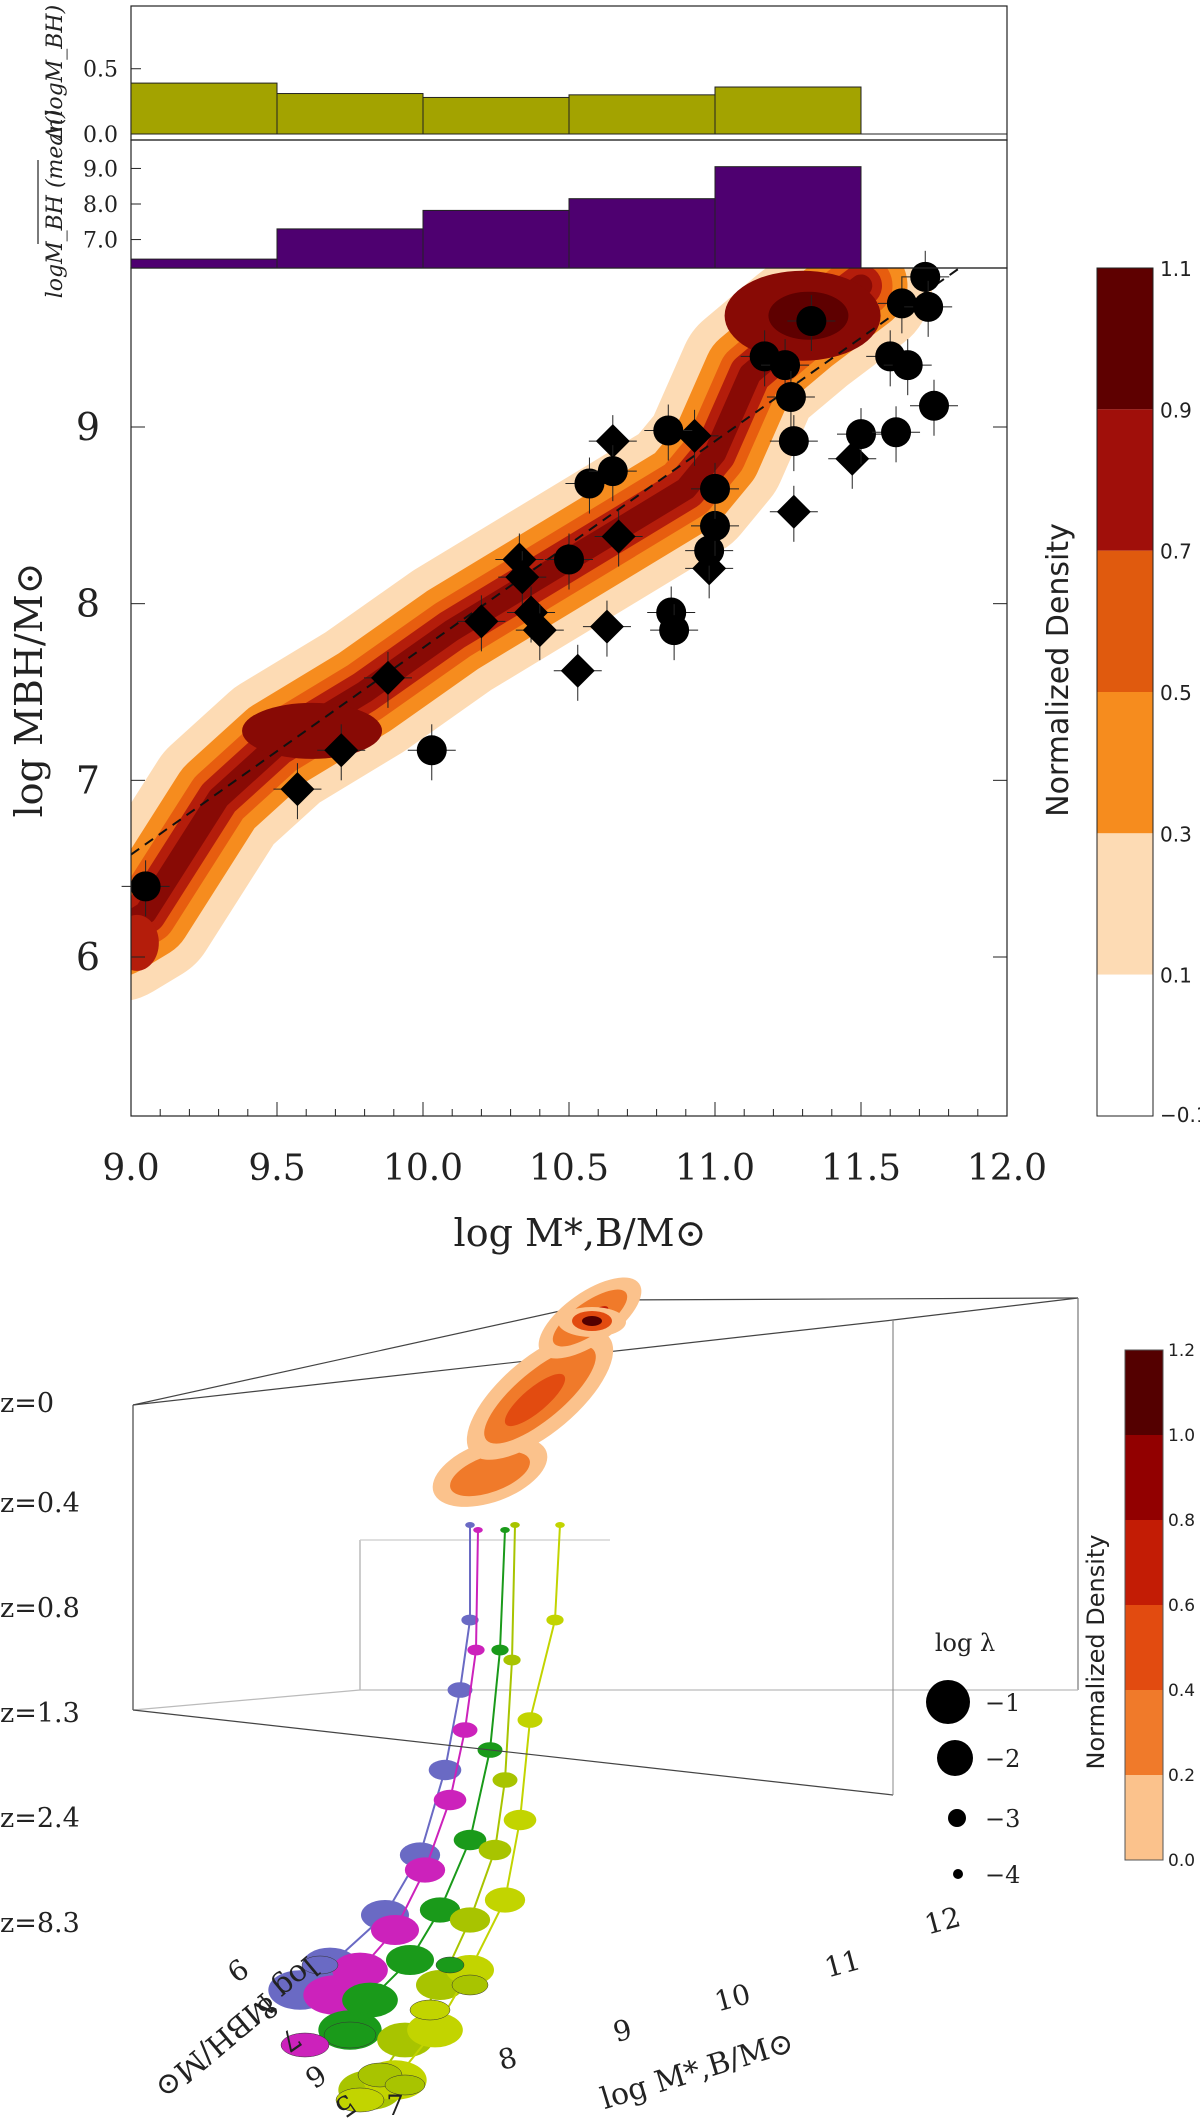  What do you see at coordinates (238, 1969) in the screenshot?
I see `y3d-tick: 9` at bounding box center [238, 1969].